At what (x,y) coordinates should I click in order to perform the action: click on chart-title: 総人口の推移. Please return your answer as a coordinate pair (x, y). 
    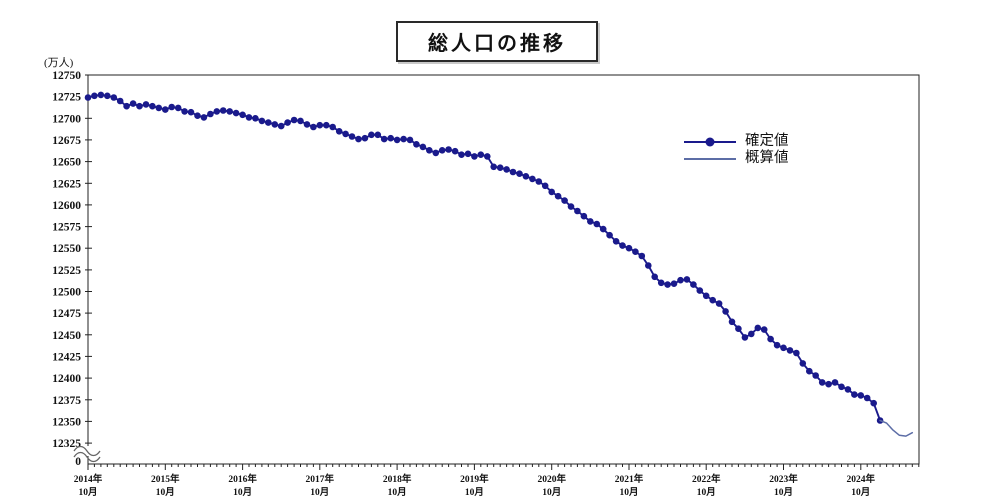
    Looking at the image, I should click on (497, 41).